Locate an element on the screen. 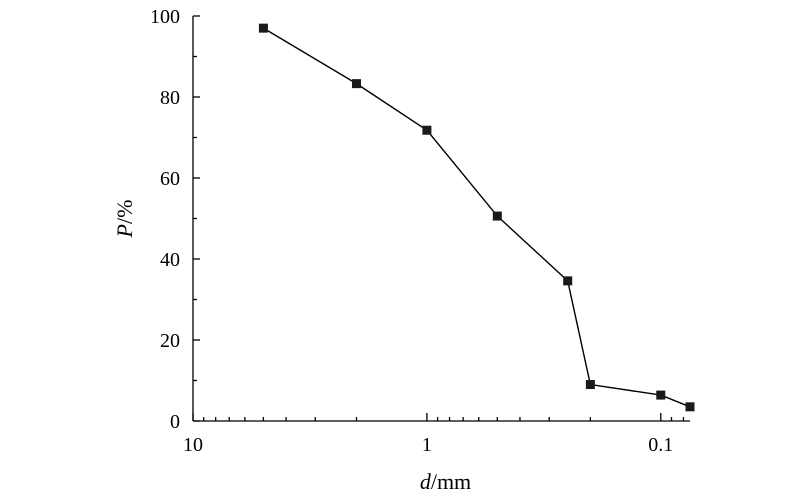 Image resolution: width=800 pixels, height=499 pixels. y-tick-label: 40 is located at coordinates (170, 260).